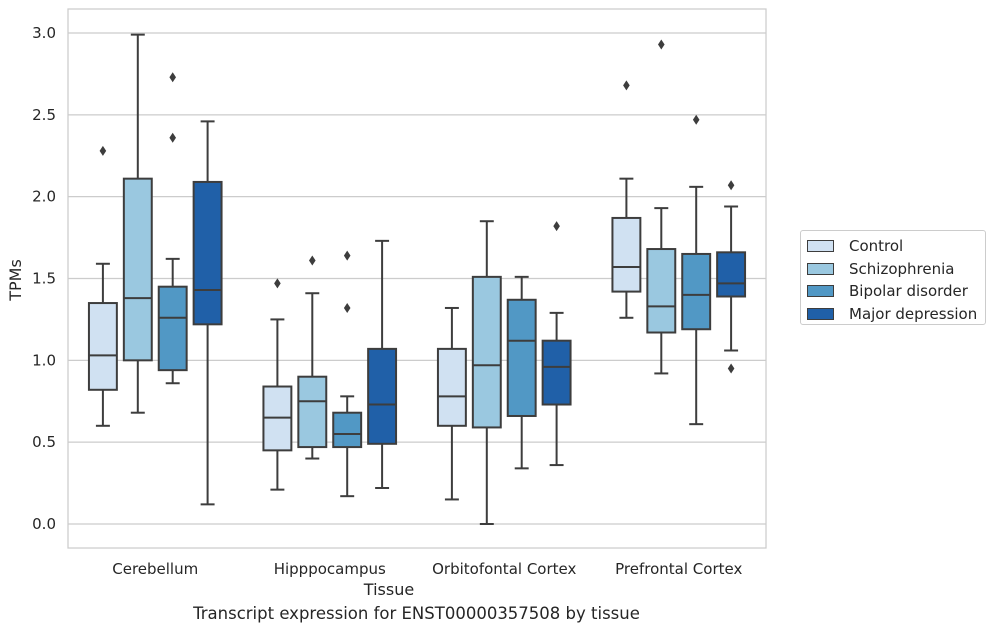 The height and width of the screenshot is (634, 997). I want to click on y-tick-label: 1.0, so click(44, 360).